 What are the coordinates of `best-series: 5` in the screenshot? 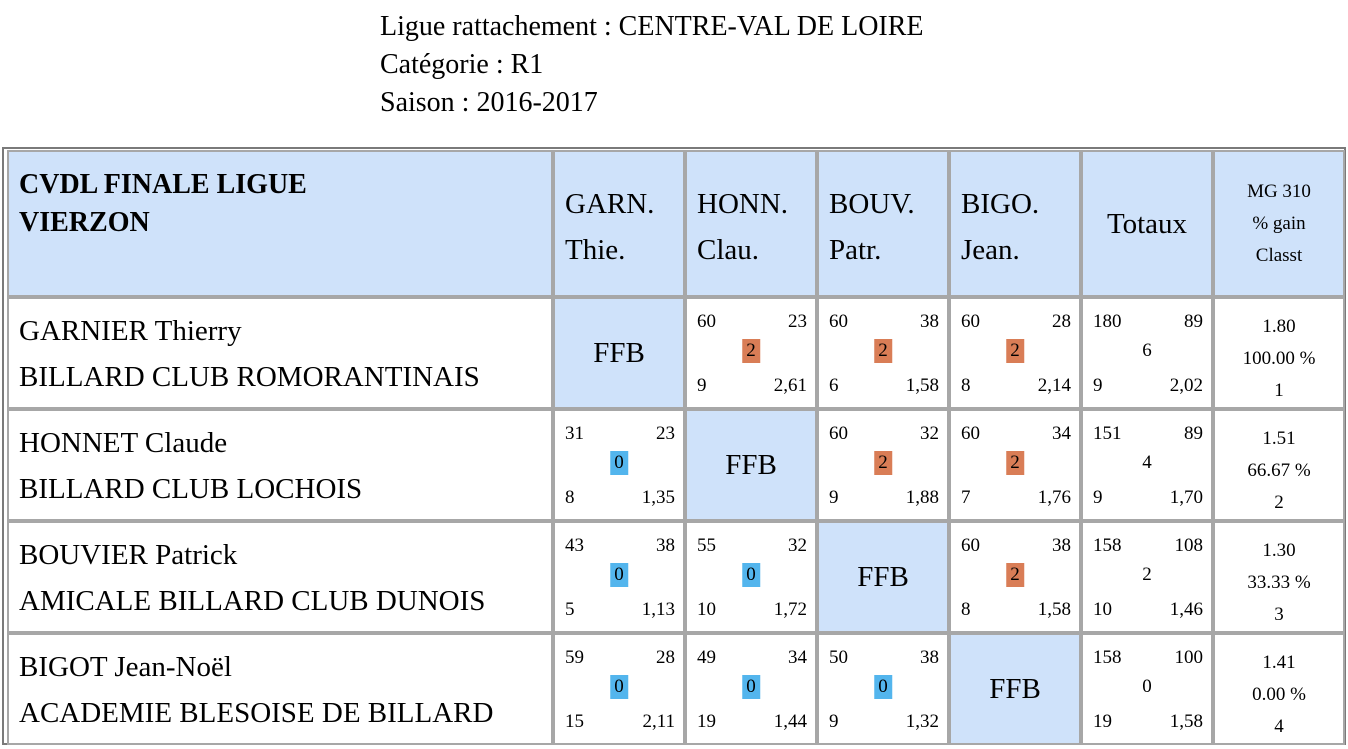 It's located at (570, 609).